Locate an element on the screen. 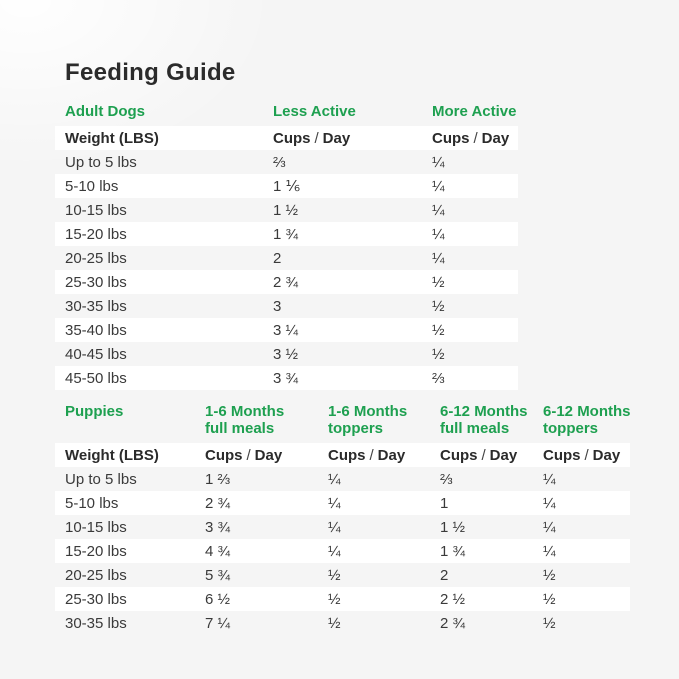 This screenshot has height=679, width=679. table-row: Up to 5 lbs ⅔ ¼ is located at coordinates (286, 162).